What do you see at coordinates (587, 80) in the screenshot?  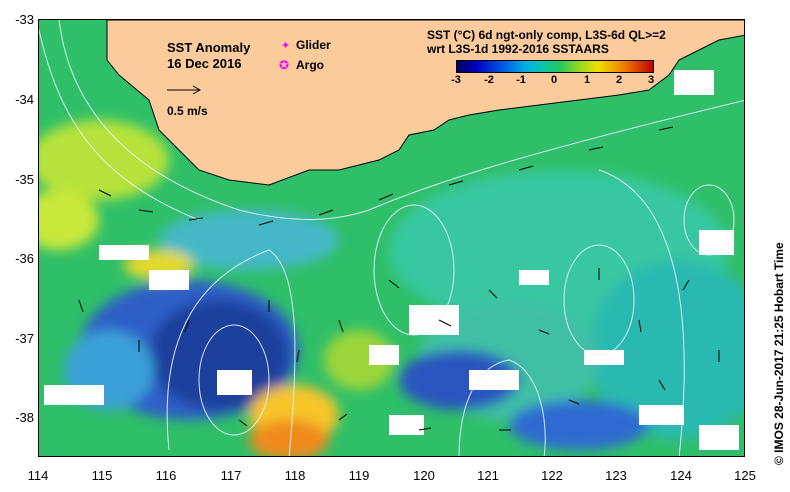 I see `colorbar-tick: 1` at bounding box center [587, 80].